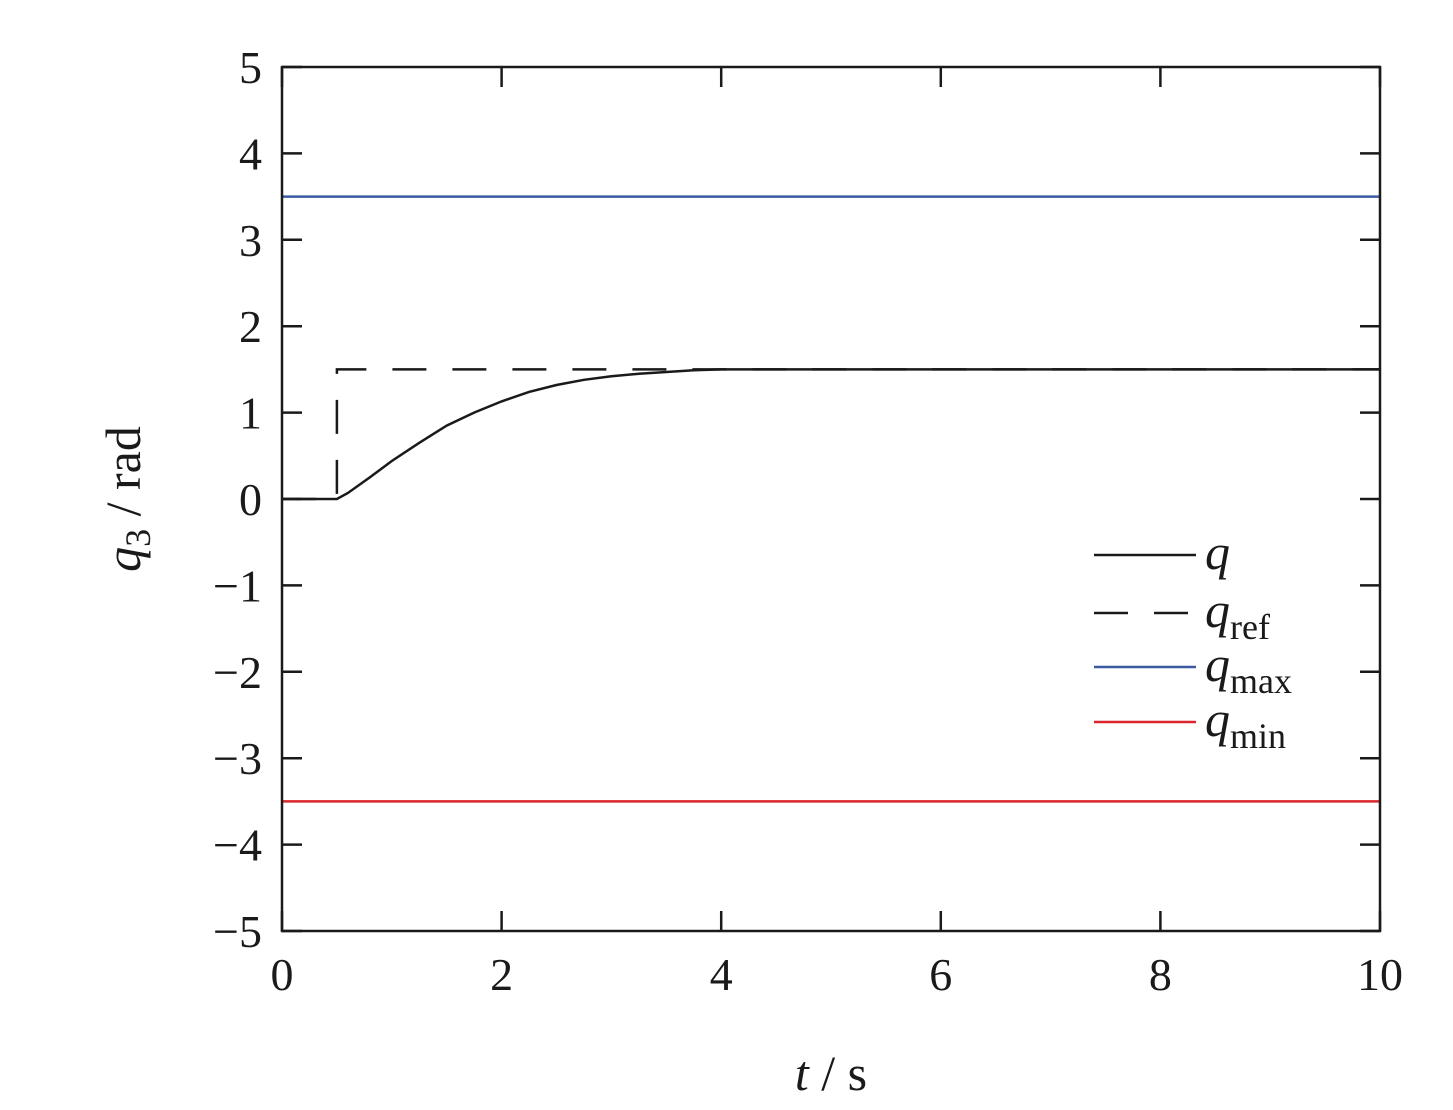  I want to click on y-tick-label: −2, so click(237, 672).